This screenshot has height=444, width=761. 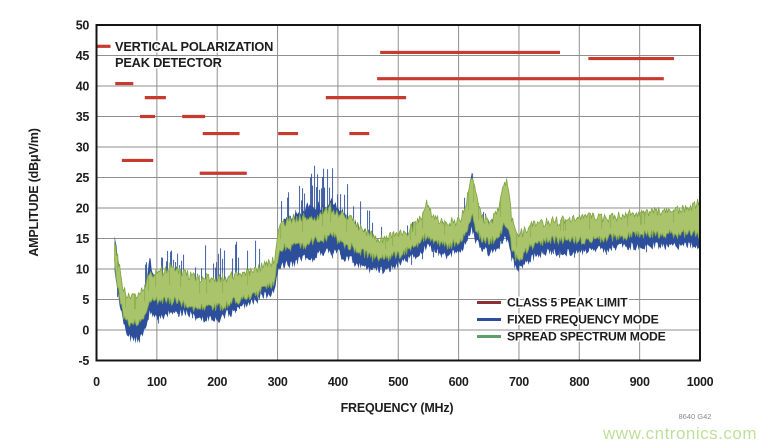 I want to click on y-tick-label: 0, so click(x=85, y=331).